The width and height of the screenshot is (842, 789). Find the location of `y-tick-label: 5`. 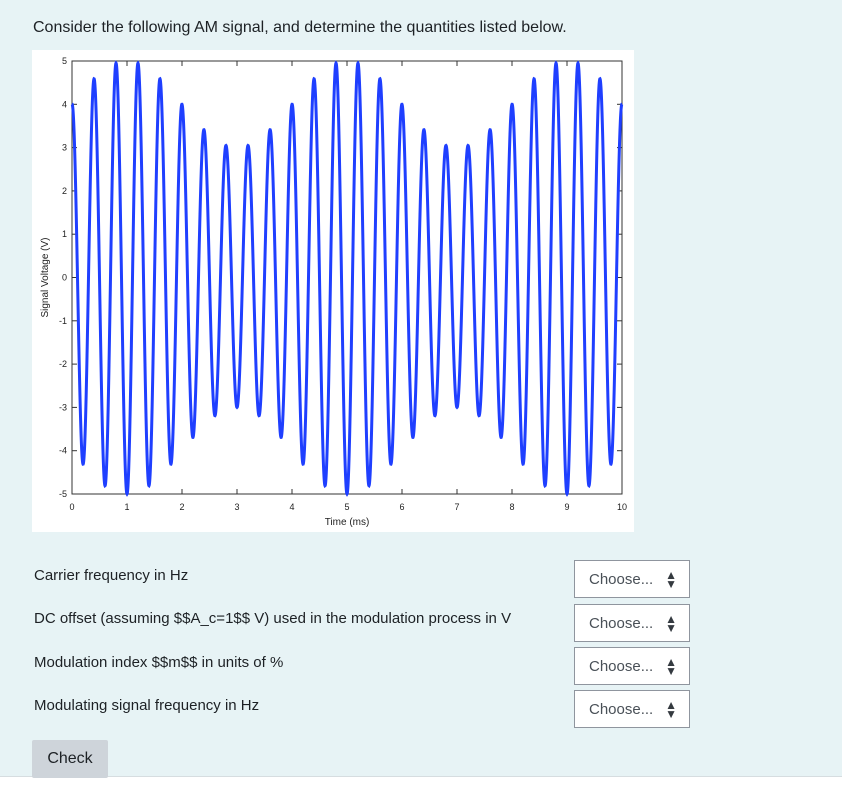

y-tick-label: 5 is located at coordinates (64, 61).